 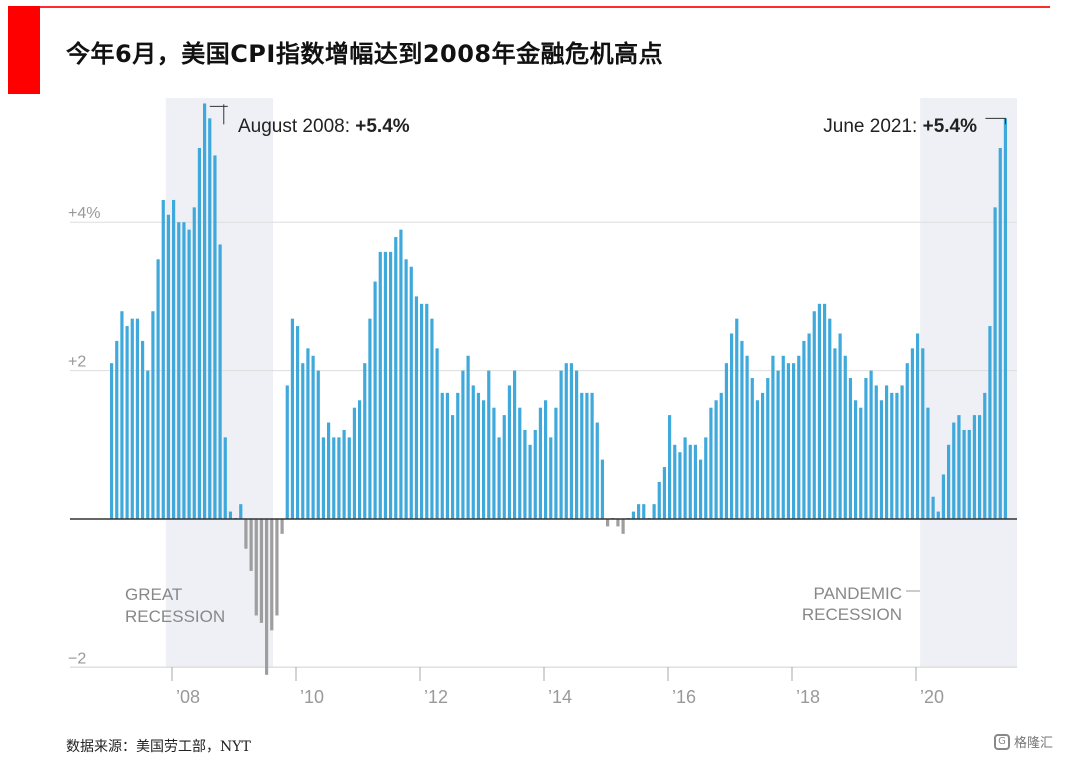 What do you see at coordinates (24, 50) in the screenshot?
I see `accent-red-block` at bounding box center [24, 50].